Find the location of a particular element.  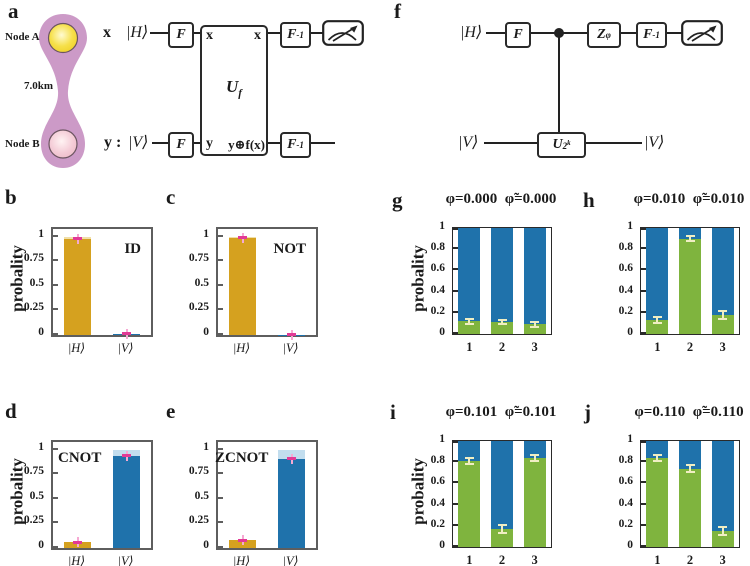

fourier-gate-label: F is located at coordinates (181, 34).